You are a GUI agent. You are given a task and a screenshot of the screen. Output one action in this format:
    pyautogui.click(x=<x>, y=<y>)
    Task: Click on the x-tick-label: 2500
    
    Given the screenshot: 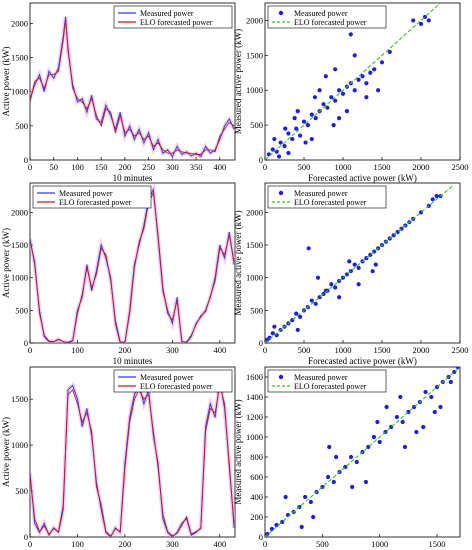 What is the action you would take?
    pyautogui.click(x=460, y=167)
    